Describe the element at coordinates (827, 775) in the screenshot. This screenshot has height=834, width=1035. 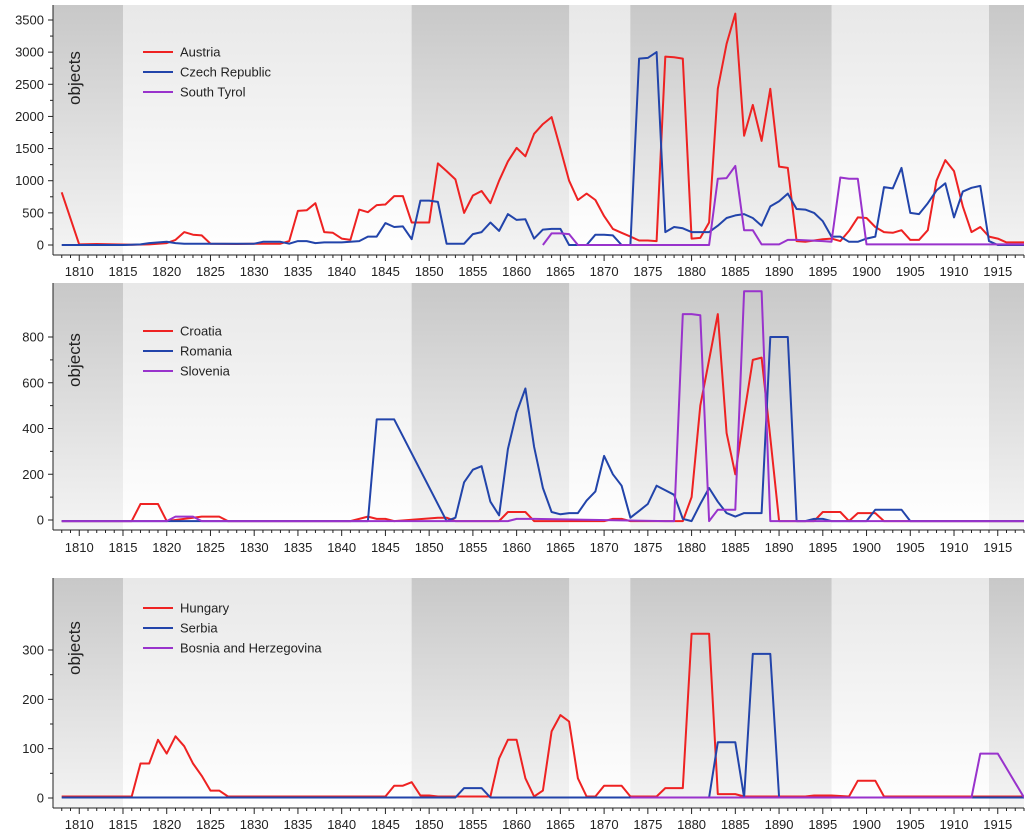
I see `series-line-bosnia-and-herzegovina` at that location.